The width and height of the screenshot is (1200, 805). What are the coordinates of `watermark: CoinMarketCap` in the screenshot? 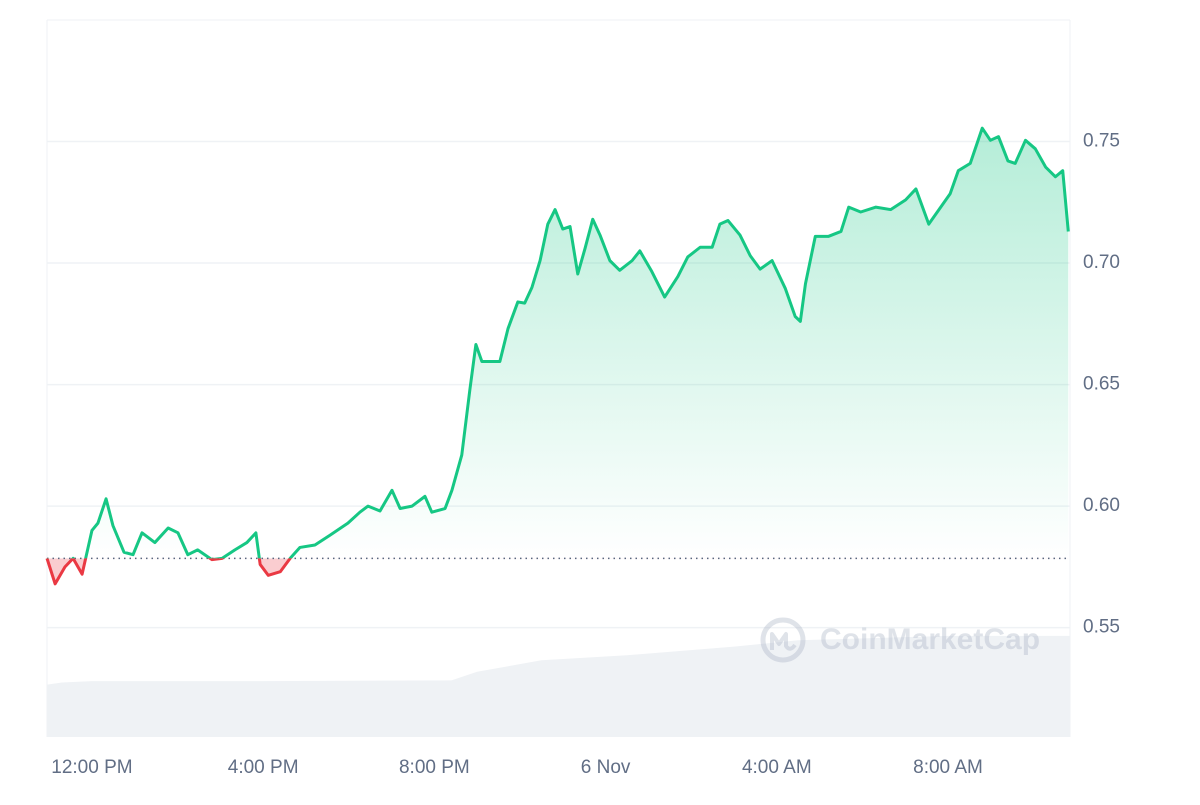 It's located at (900, 640).